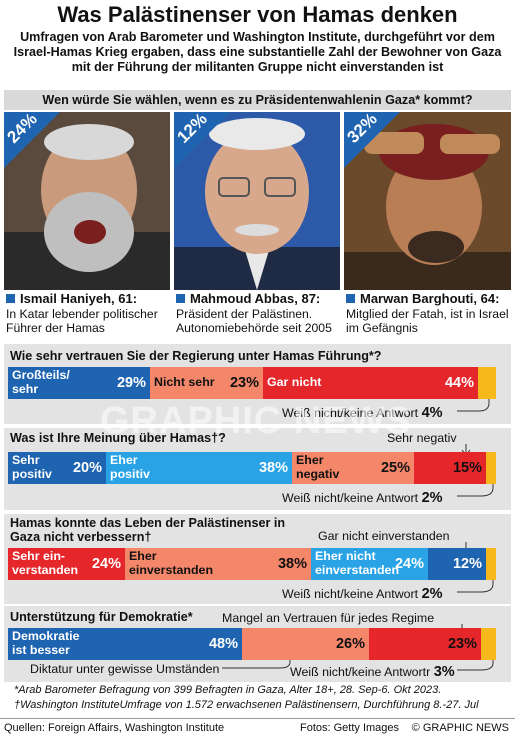 The height and width of the screenshot is (738, 515). Describe the element at coordinates (218, 564) in the screenshot. I see `seg-rather-agree: Eher einverstanden 38%` at that location.